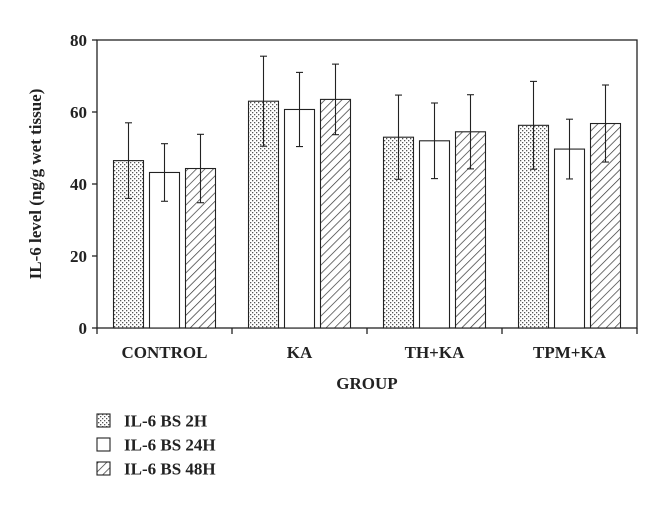 Image resolution: width=660 pixels, height=518 pixels. I want to click on y-tick-label: 80, so click(78, 40).